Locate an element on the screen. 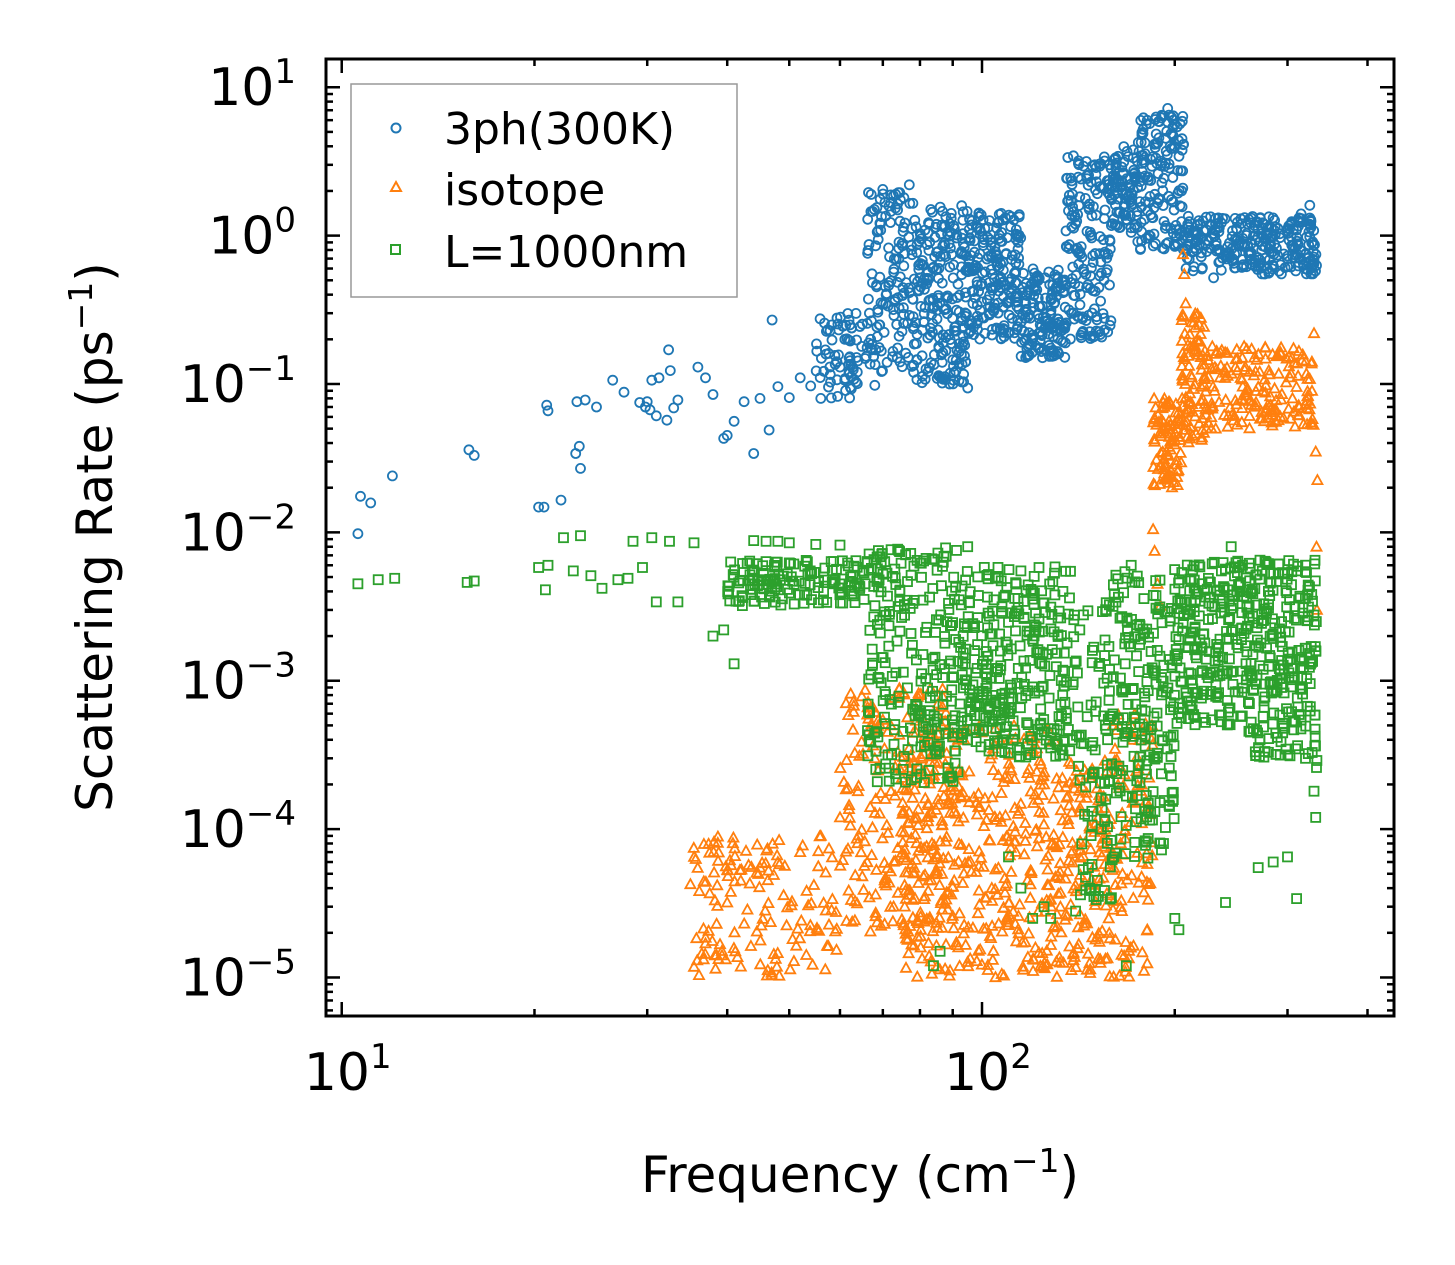 This screenshot has height=1265, width=1455. y-tick-label: 10−1 is located at coordinates (238, 382).